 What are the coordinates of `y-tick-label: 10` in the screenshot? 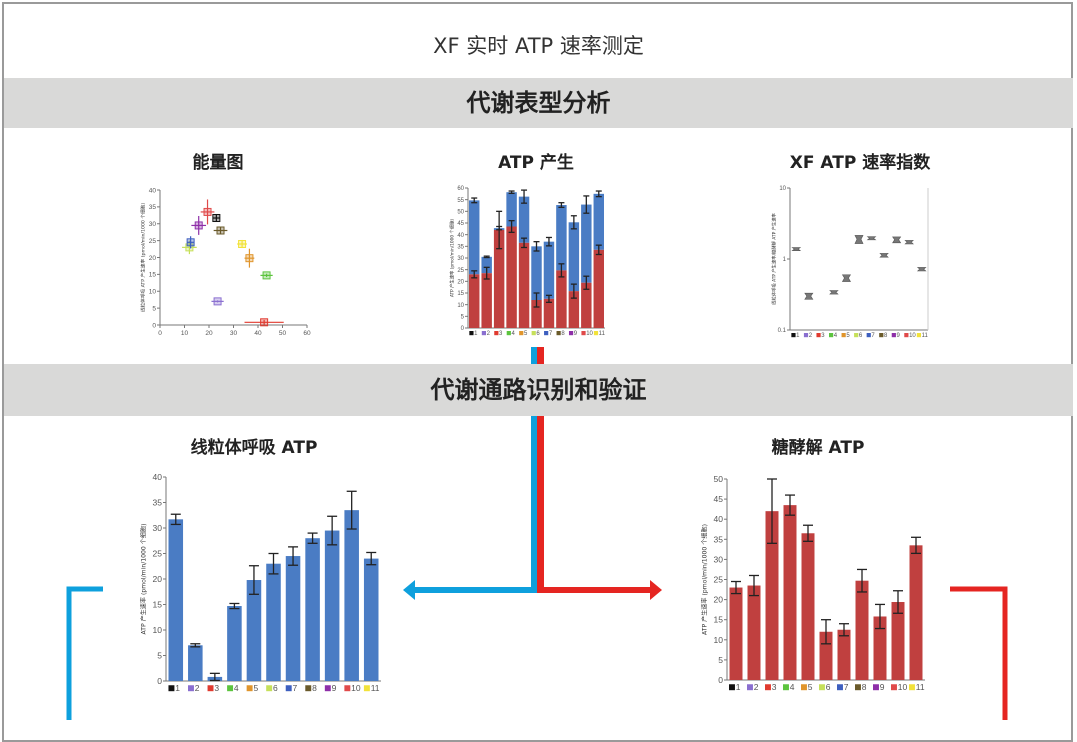 It's located at (460, 306).